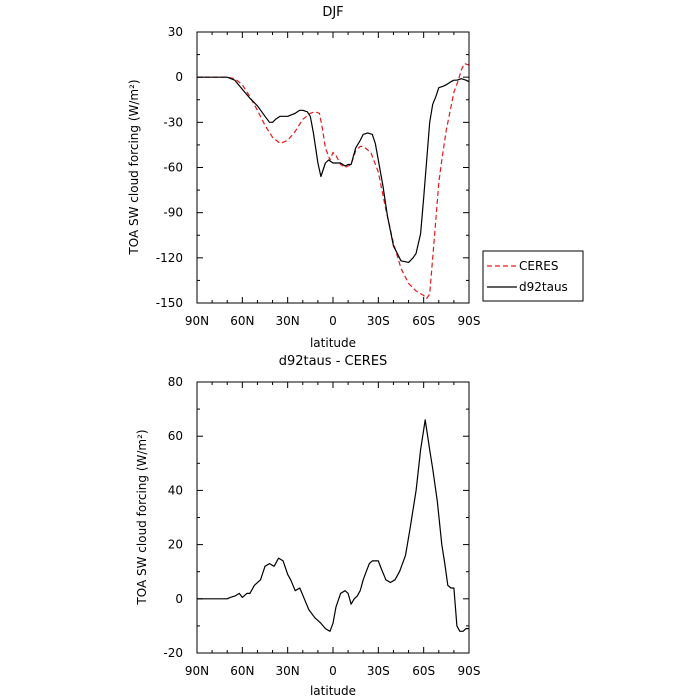 The width and height of the screenshot is (700, 700). What do you see at coordinates (179, 599) in the screenshot?
I see `bottom-y-tick-label: 0` at bounding box center [179, 599].